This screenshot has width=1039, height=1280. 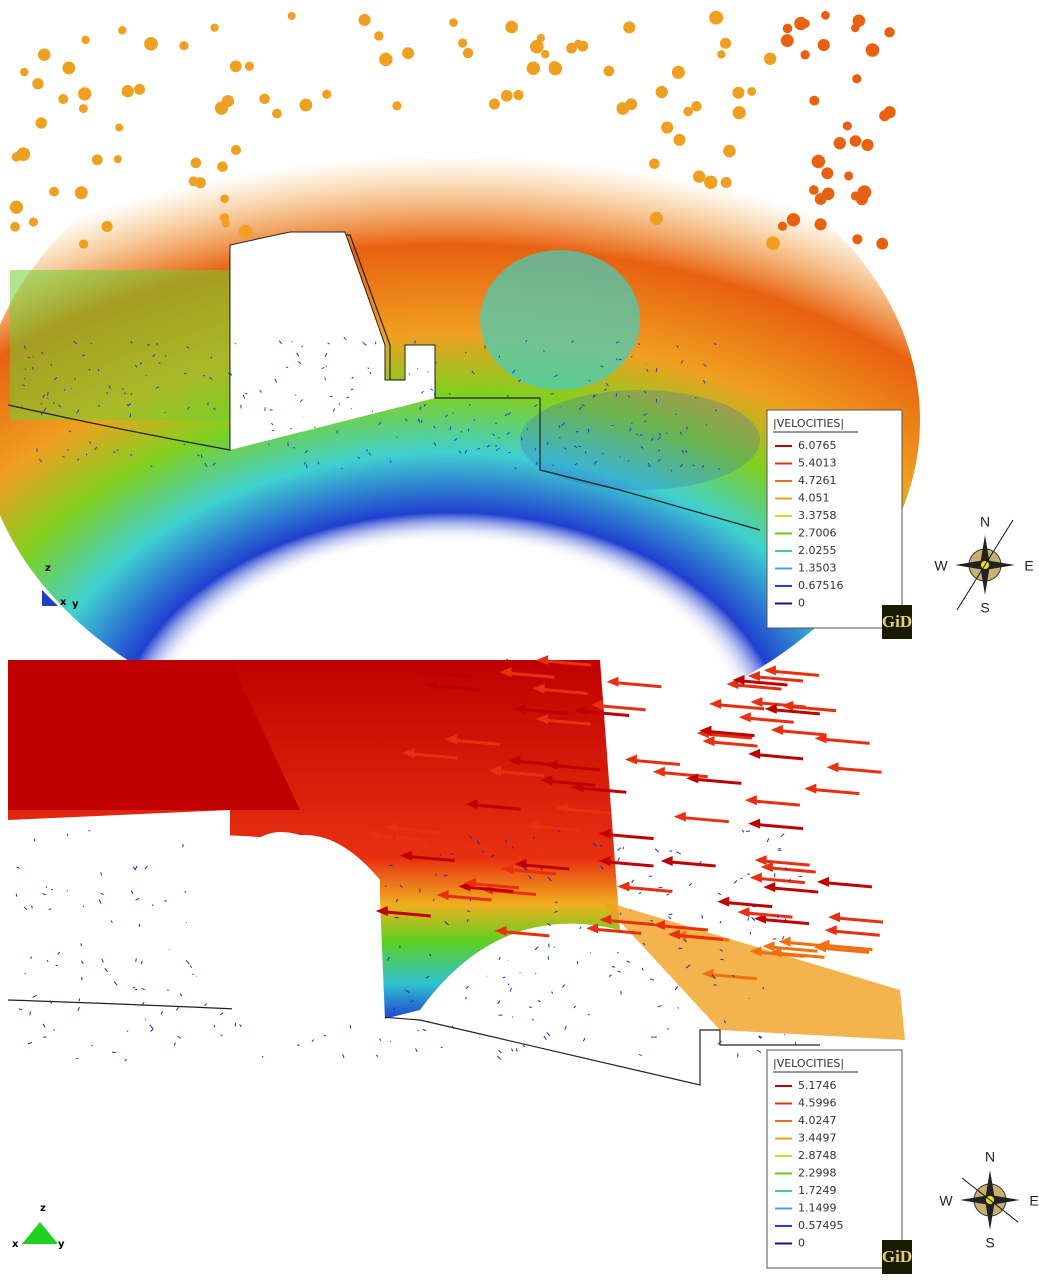 What do you see at coordinates (63, 602) in the screenshot?
I see `axis-x: x` at bounding box center [63, 602].